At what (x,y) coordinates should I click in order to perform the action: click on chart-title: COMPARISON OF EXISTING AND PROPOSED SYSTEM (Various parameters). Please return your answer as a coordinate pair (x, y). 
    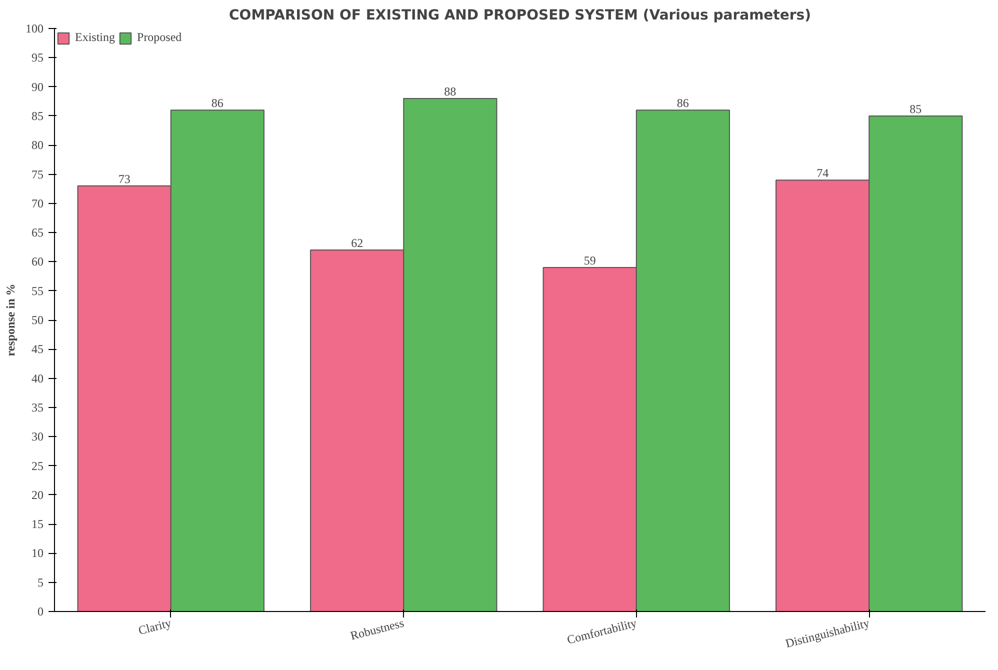
    Looking at the image, I should click on (520, 16).